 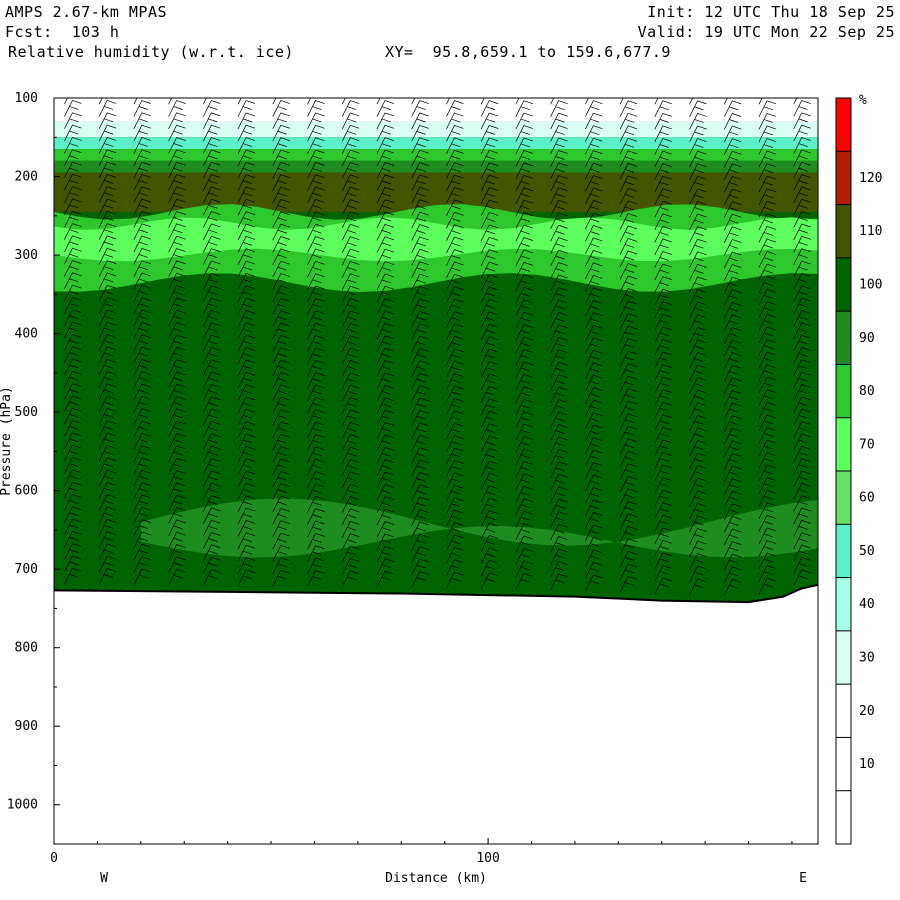 What do you see at coordinates (436, 878) in the screenshot?
I see `x-axis-title: Distance (km)` at bounding box center [436, 878].